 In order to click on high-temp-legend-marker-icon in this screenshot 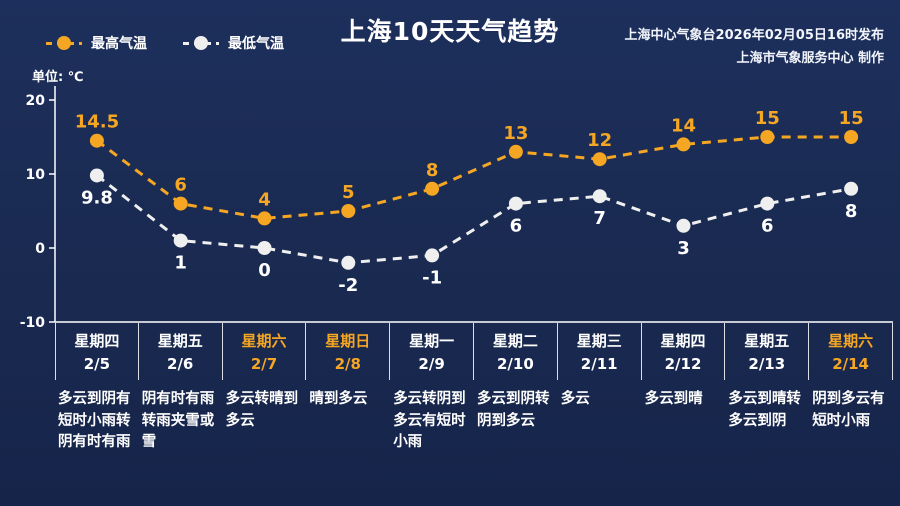, I will do `click(64, 43)`.